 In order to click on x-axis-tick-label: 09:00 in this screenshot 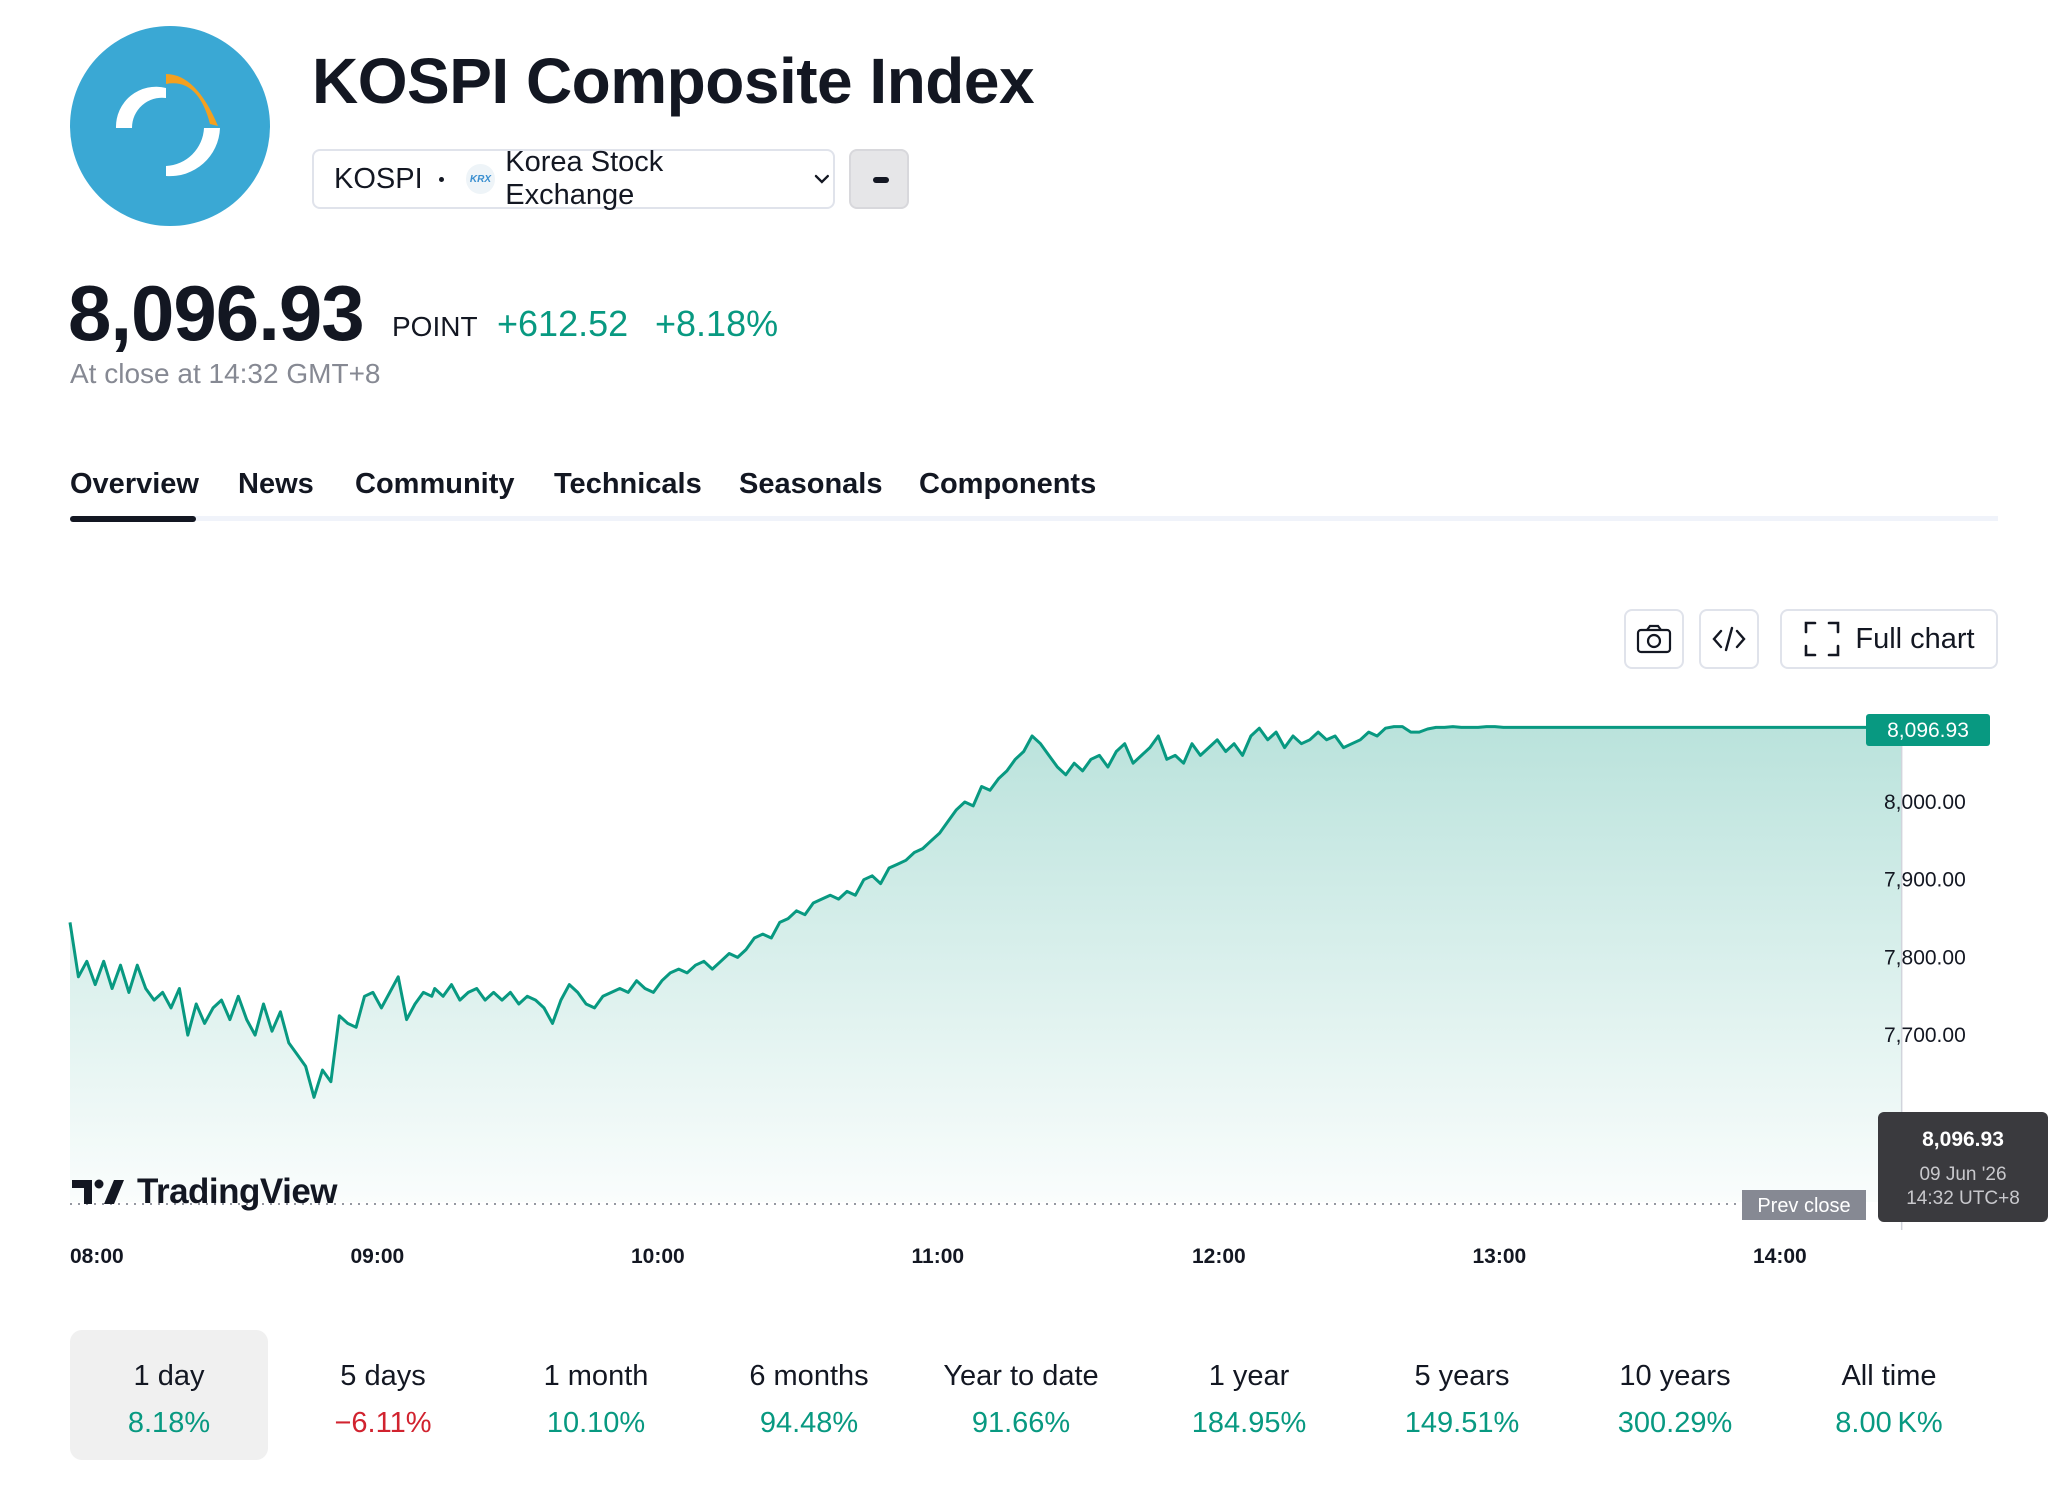, I will do `click(378, 1256)`.